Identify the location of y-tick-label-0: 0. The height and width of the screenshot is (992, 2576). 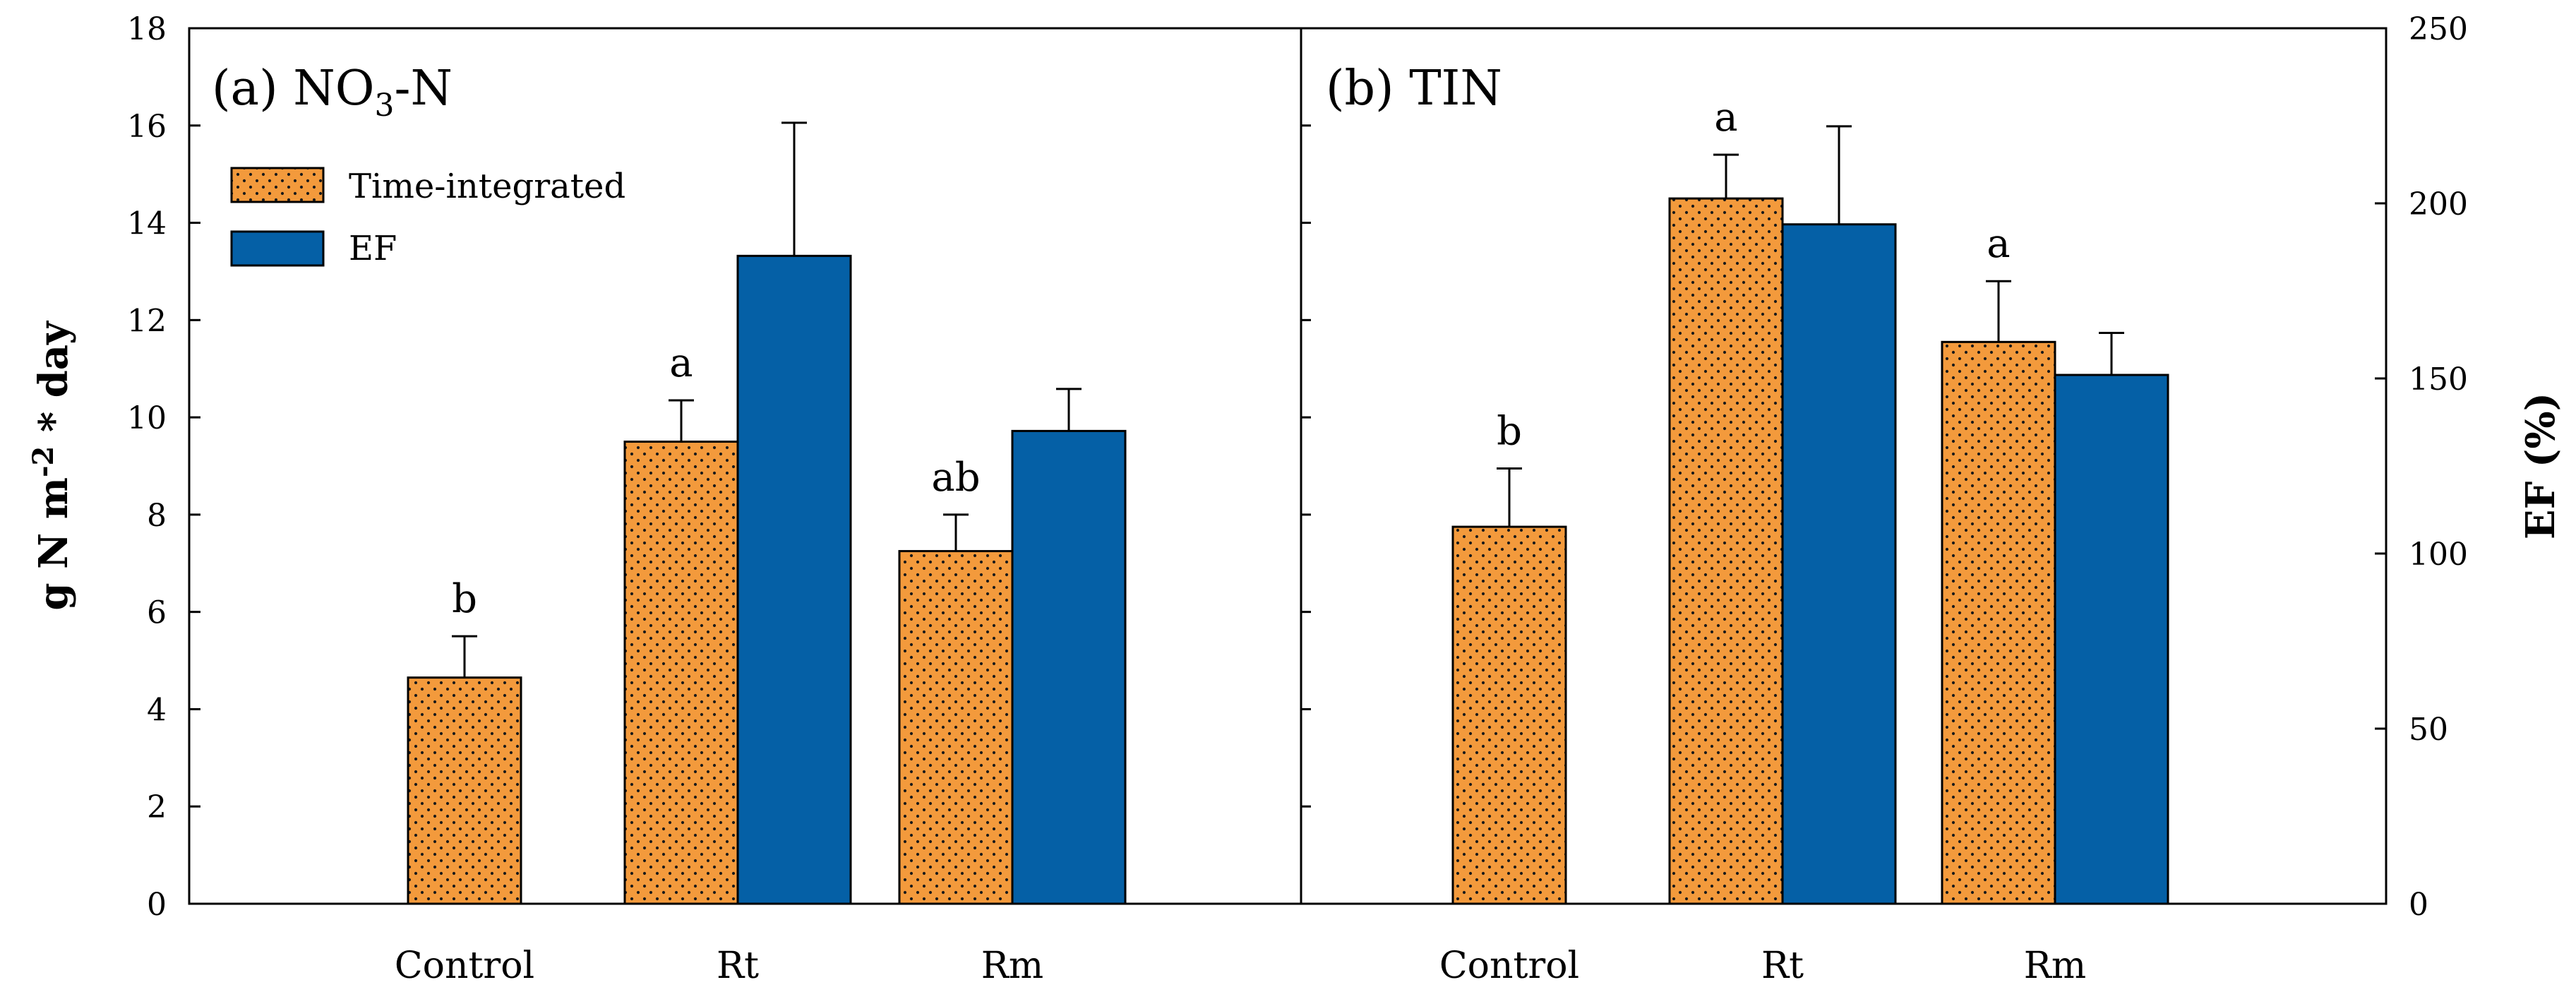
(157, 905).